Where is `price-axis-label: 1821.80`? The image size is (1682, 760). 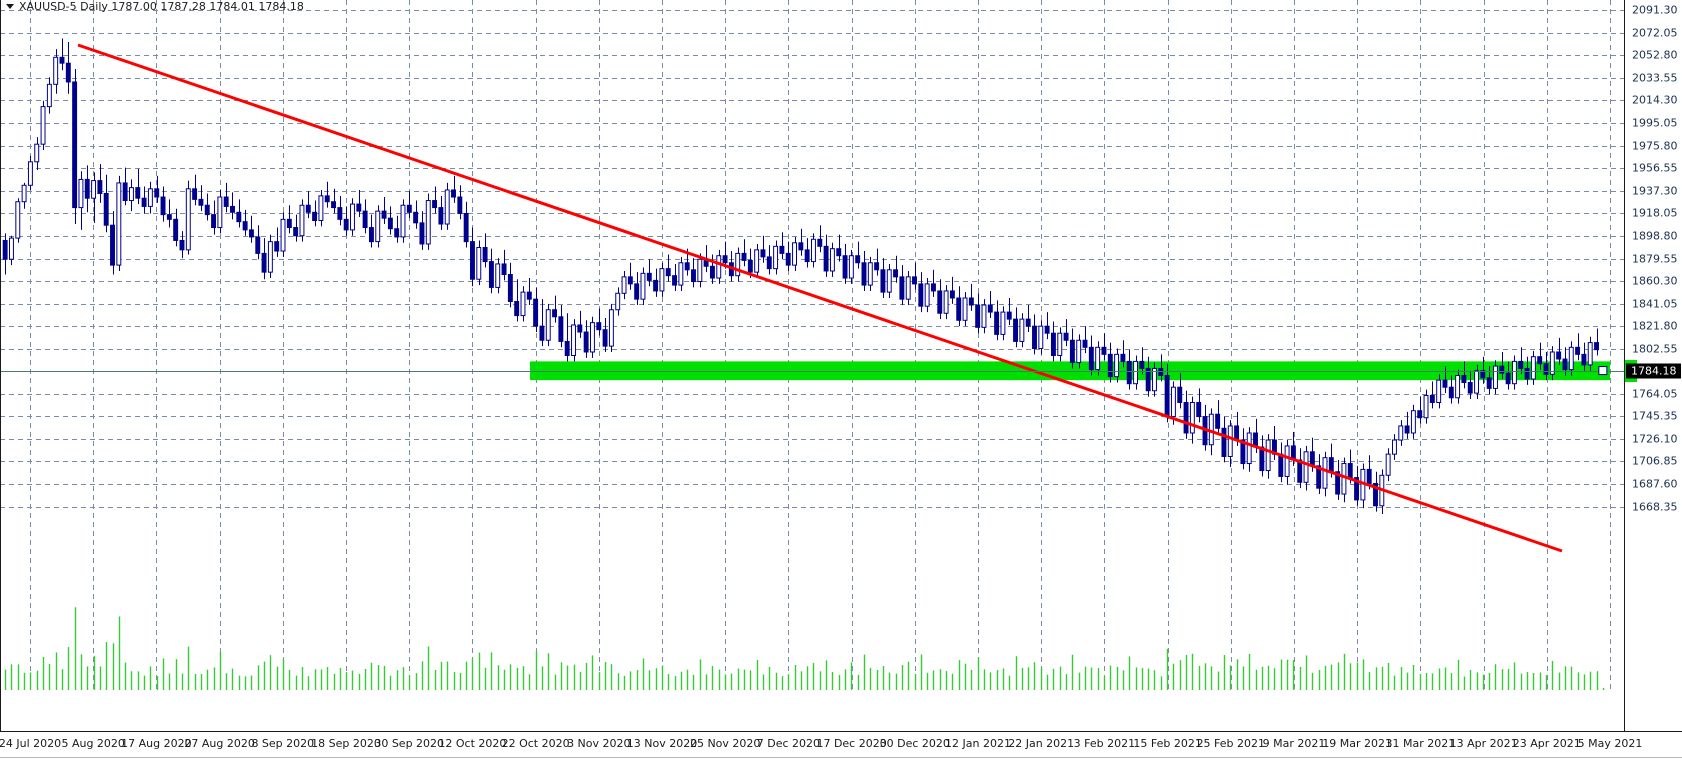 price-axis-label: 1821.80 is located at coordinates (1655, 326).